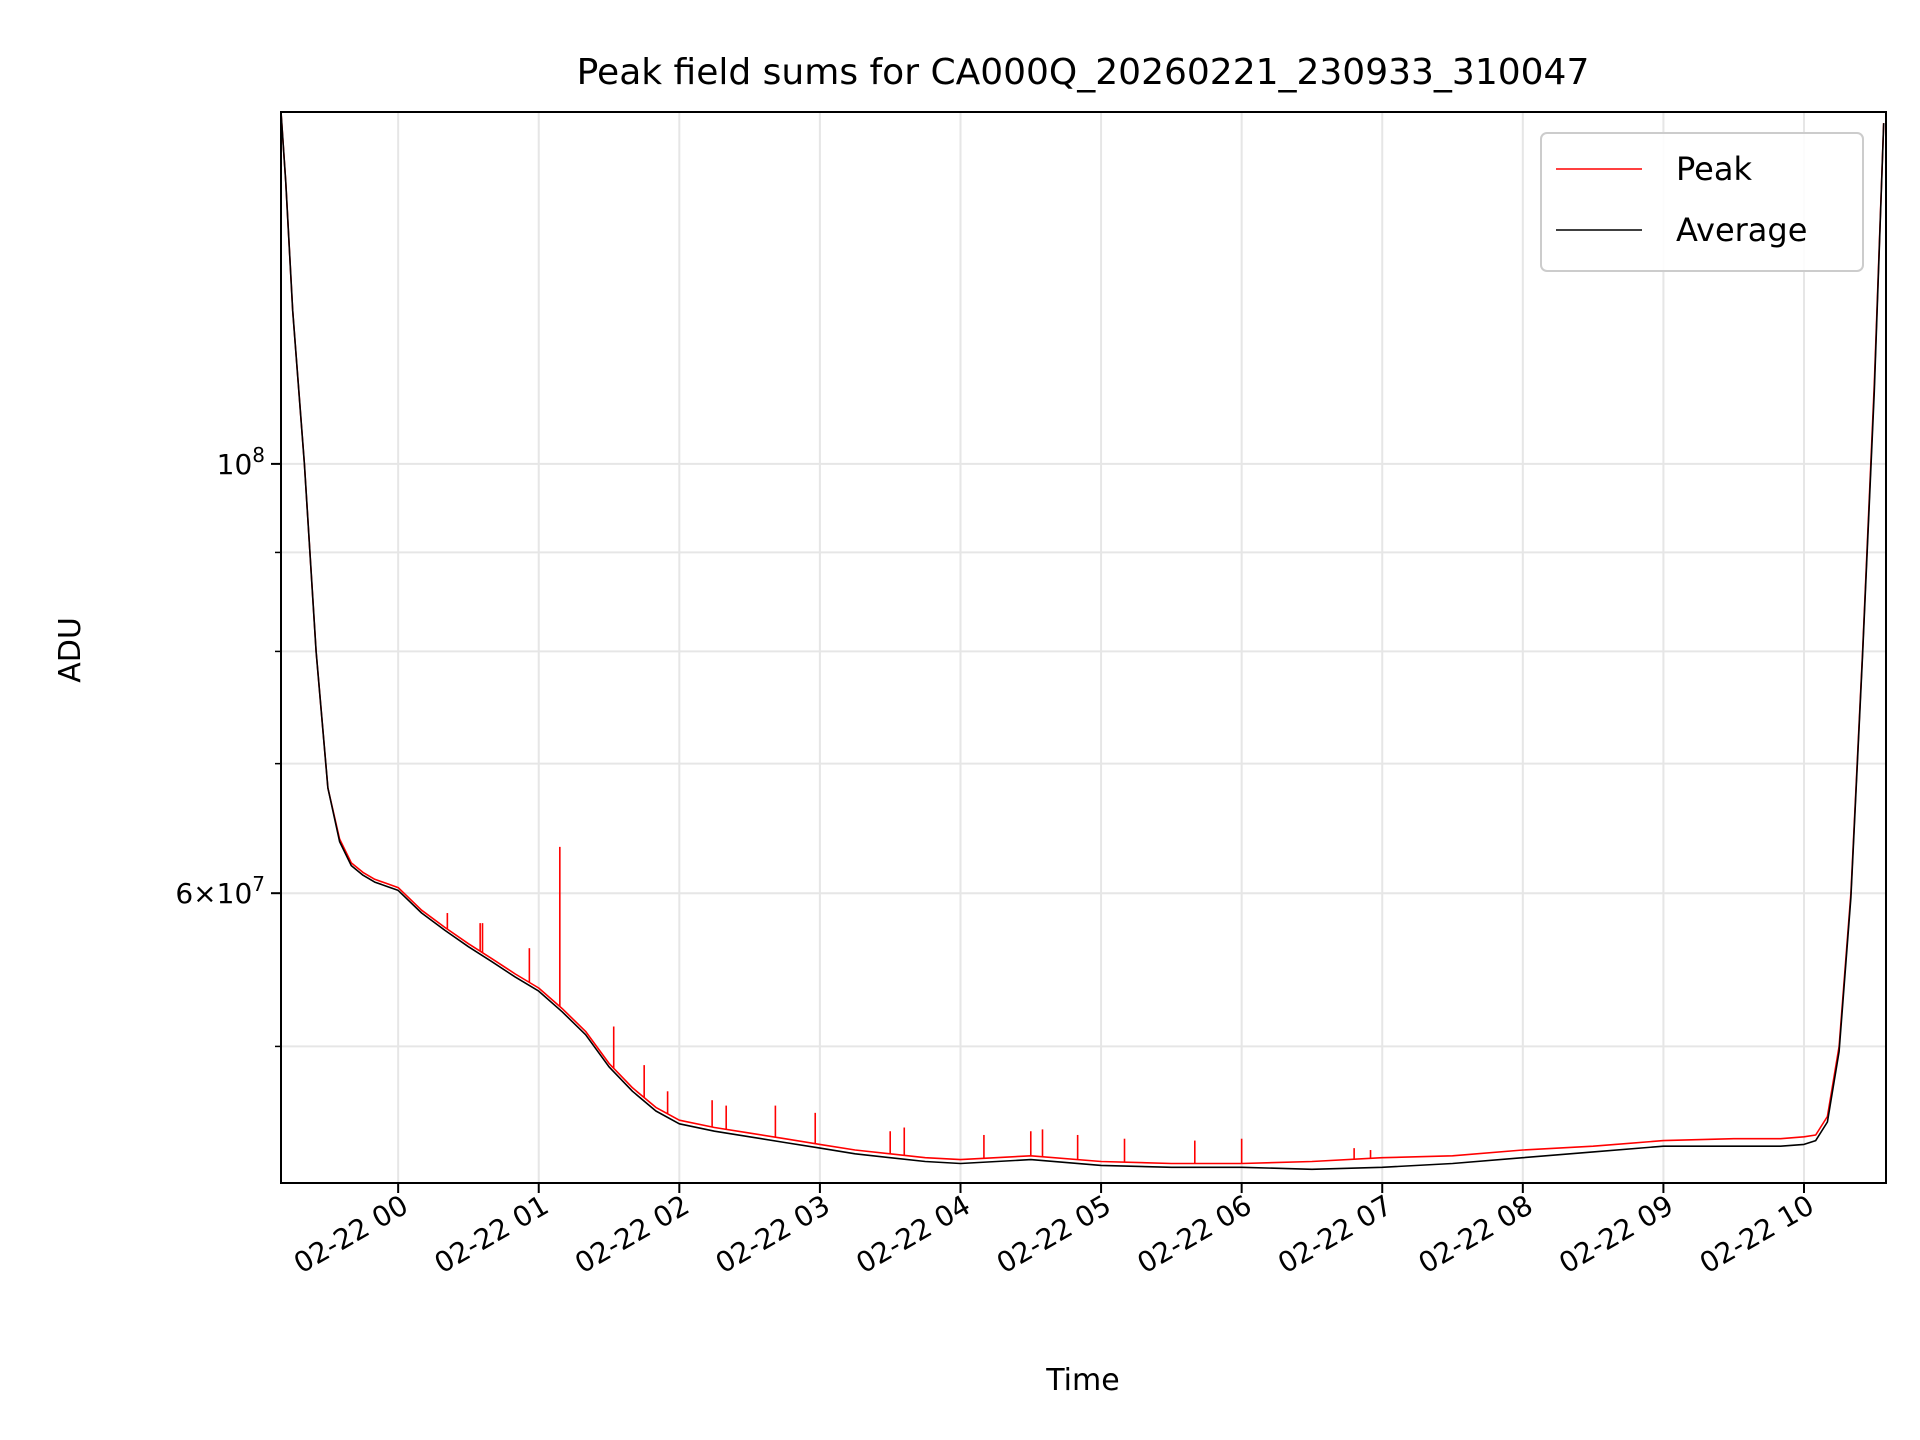 This screenshot has width=1920, height=1440. Describe the element at coordinates (1741, 230) in the screenshot. I see `legend-label-average: Average` at that location.